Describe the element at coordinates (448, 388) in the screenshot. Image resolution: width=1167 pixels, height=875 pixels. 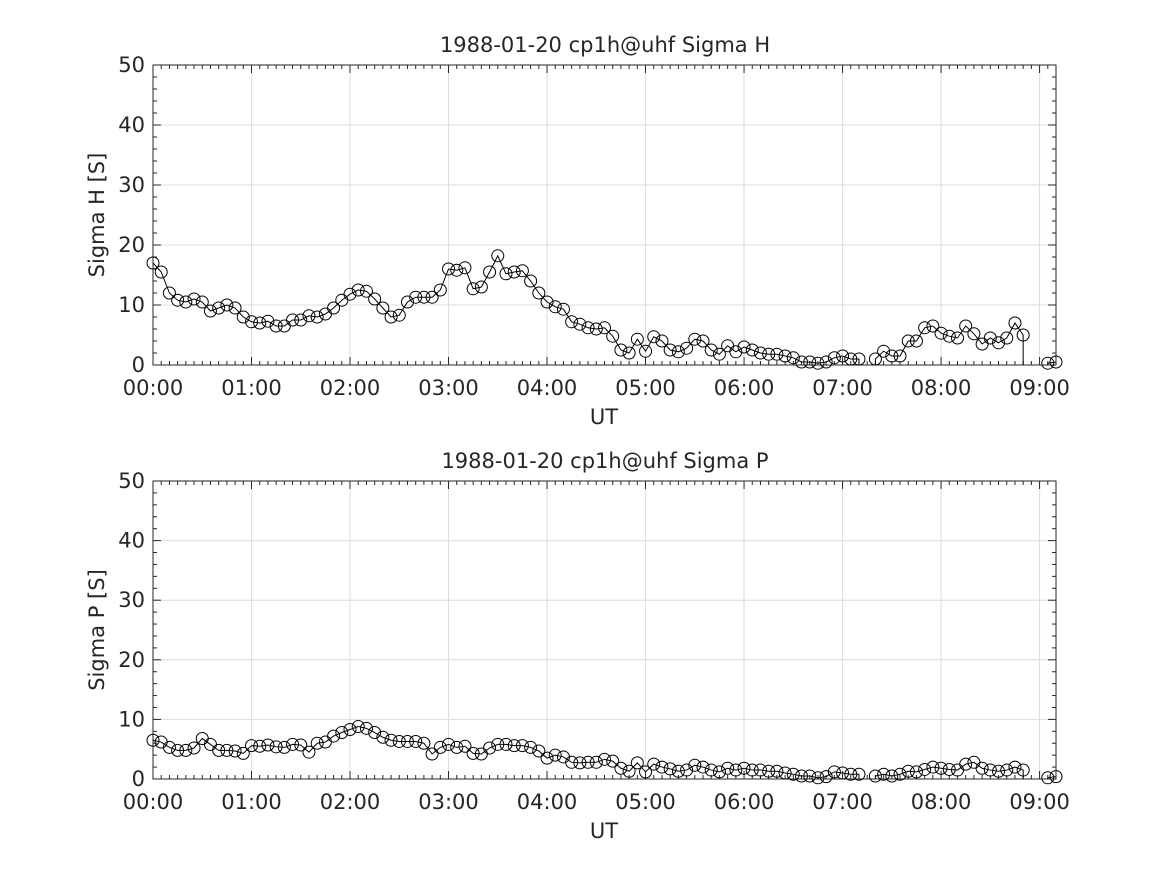
I see `x-tick-label: 03:00` at that location.